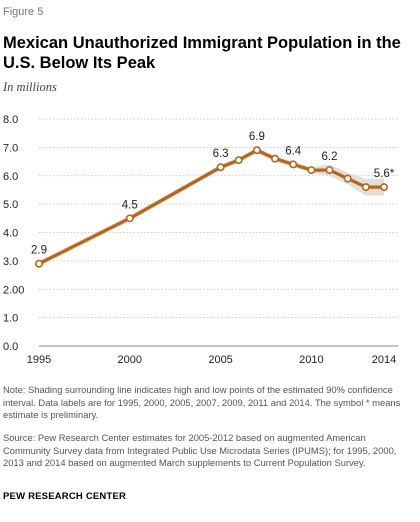 The image size is (420, 522). Describe the element at coordinates (384, 360) in the screenshot. I see `x-tick-label: 2014` at that location.